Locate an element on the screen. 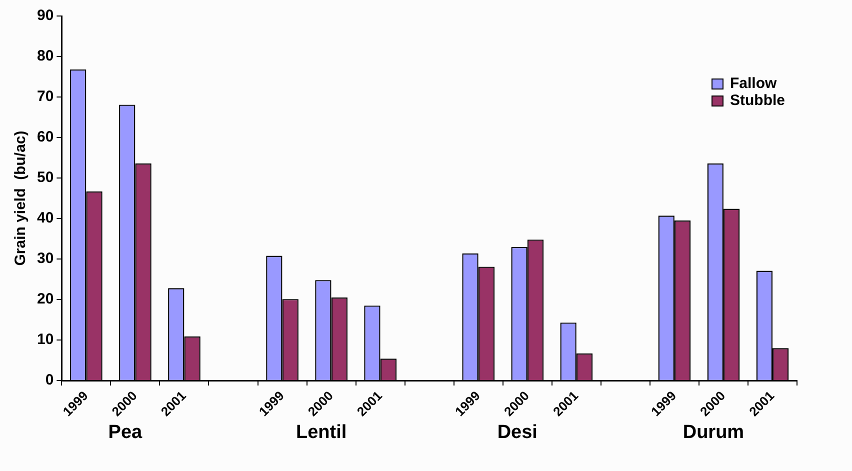 The height and width of the screenshot is (471, 852). y-tick-label: 0 is located at coordinates (49, 380).